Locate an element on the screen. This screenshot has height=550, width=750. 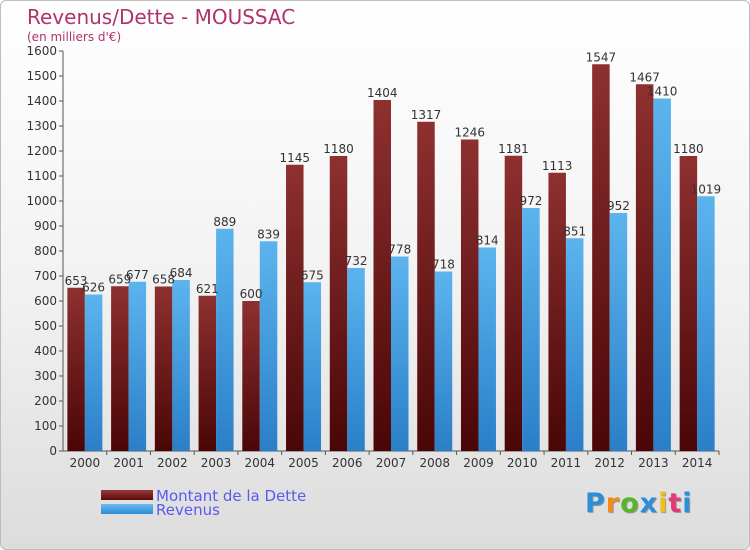
data-label-debt: 653 is located at coordinates (76, 281).